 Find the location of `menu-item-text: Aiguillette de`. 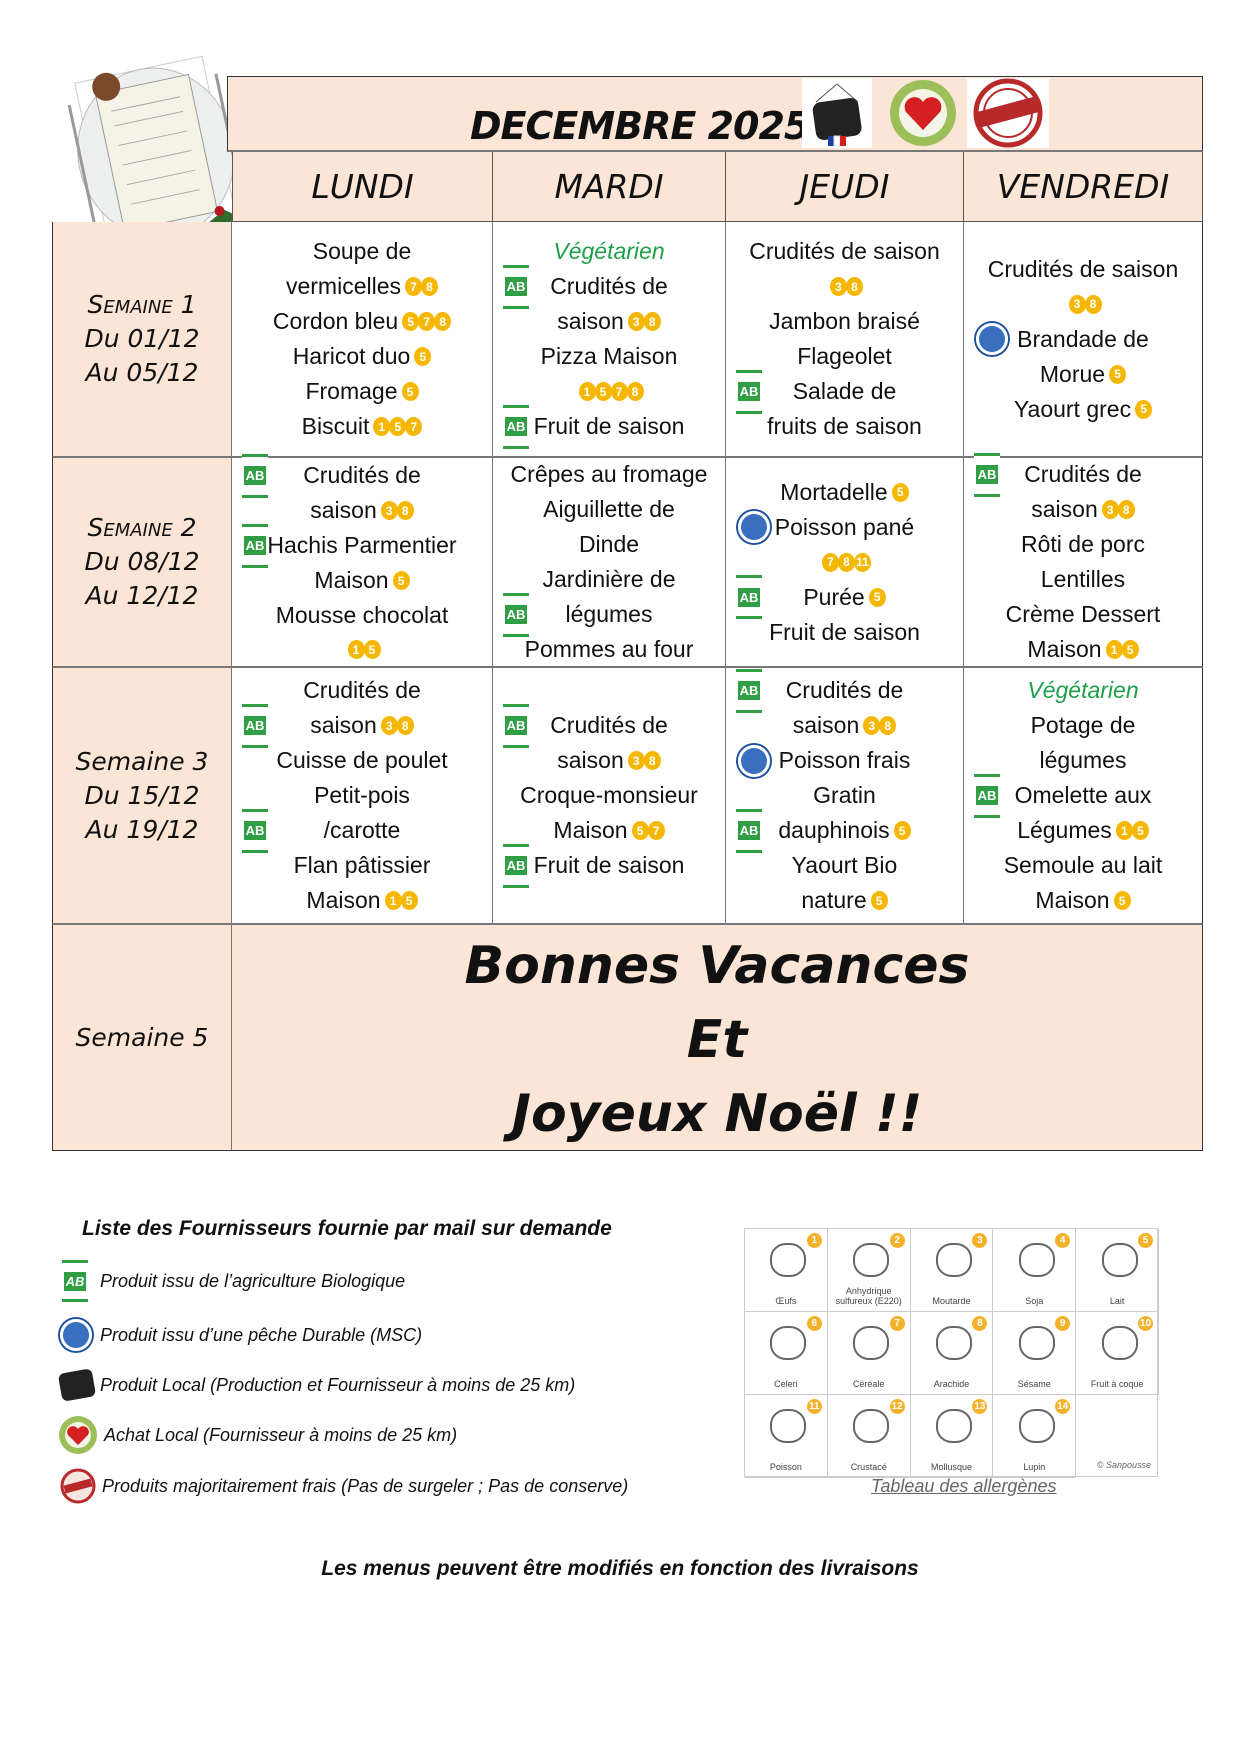

menu-item-text: Aiguillette de is located at coordinates (609, 509).